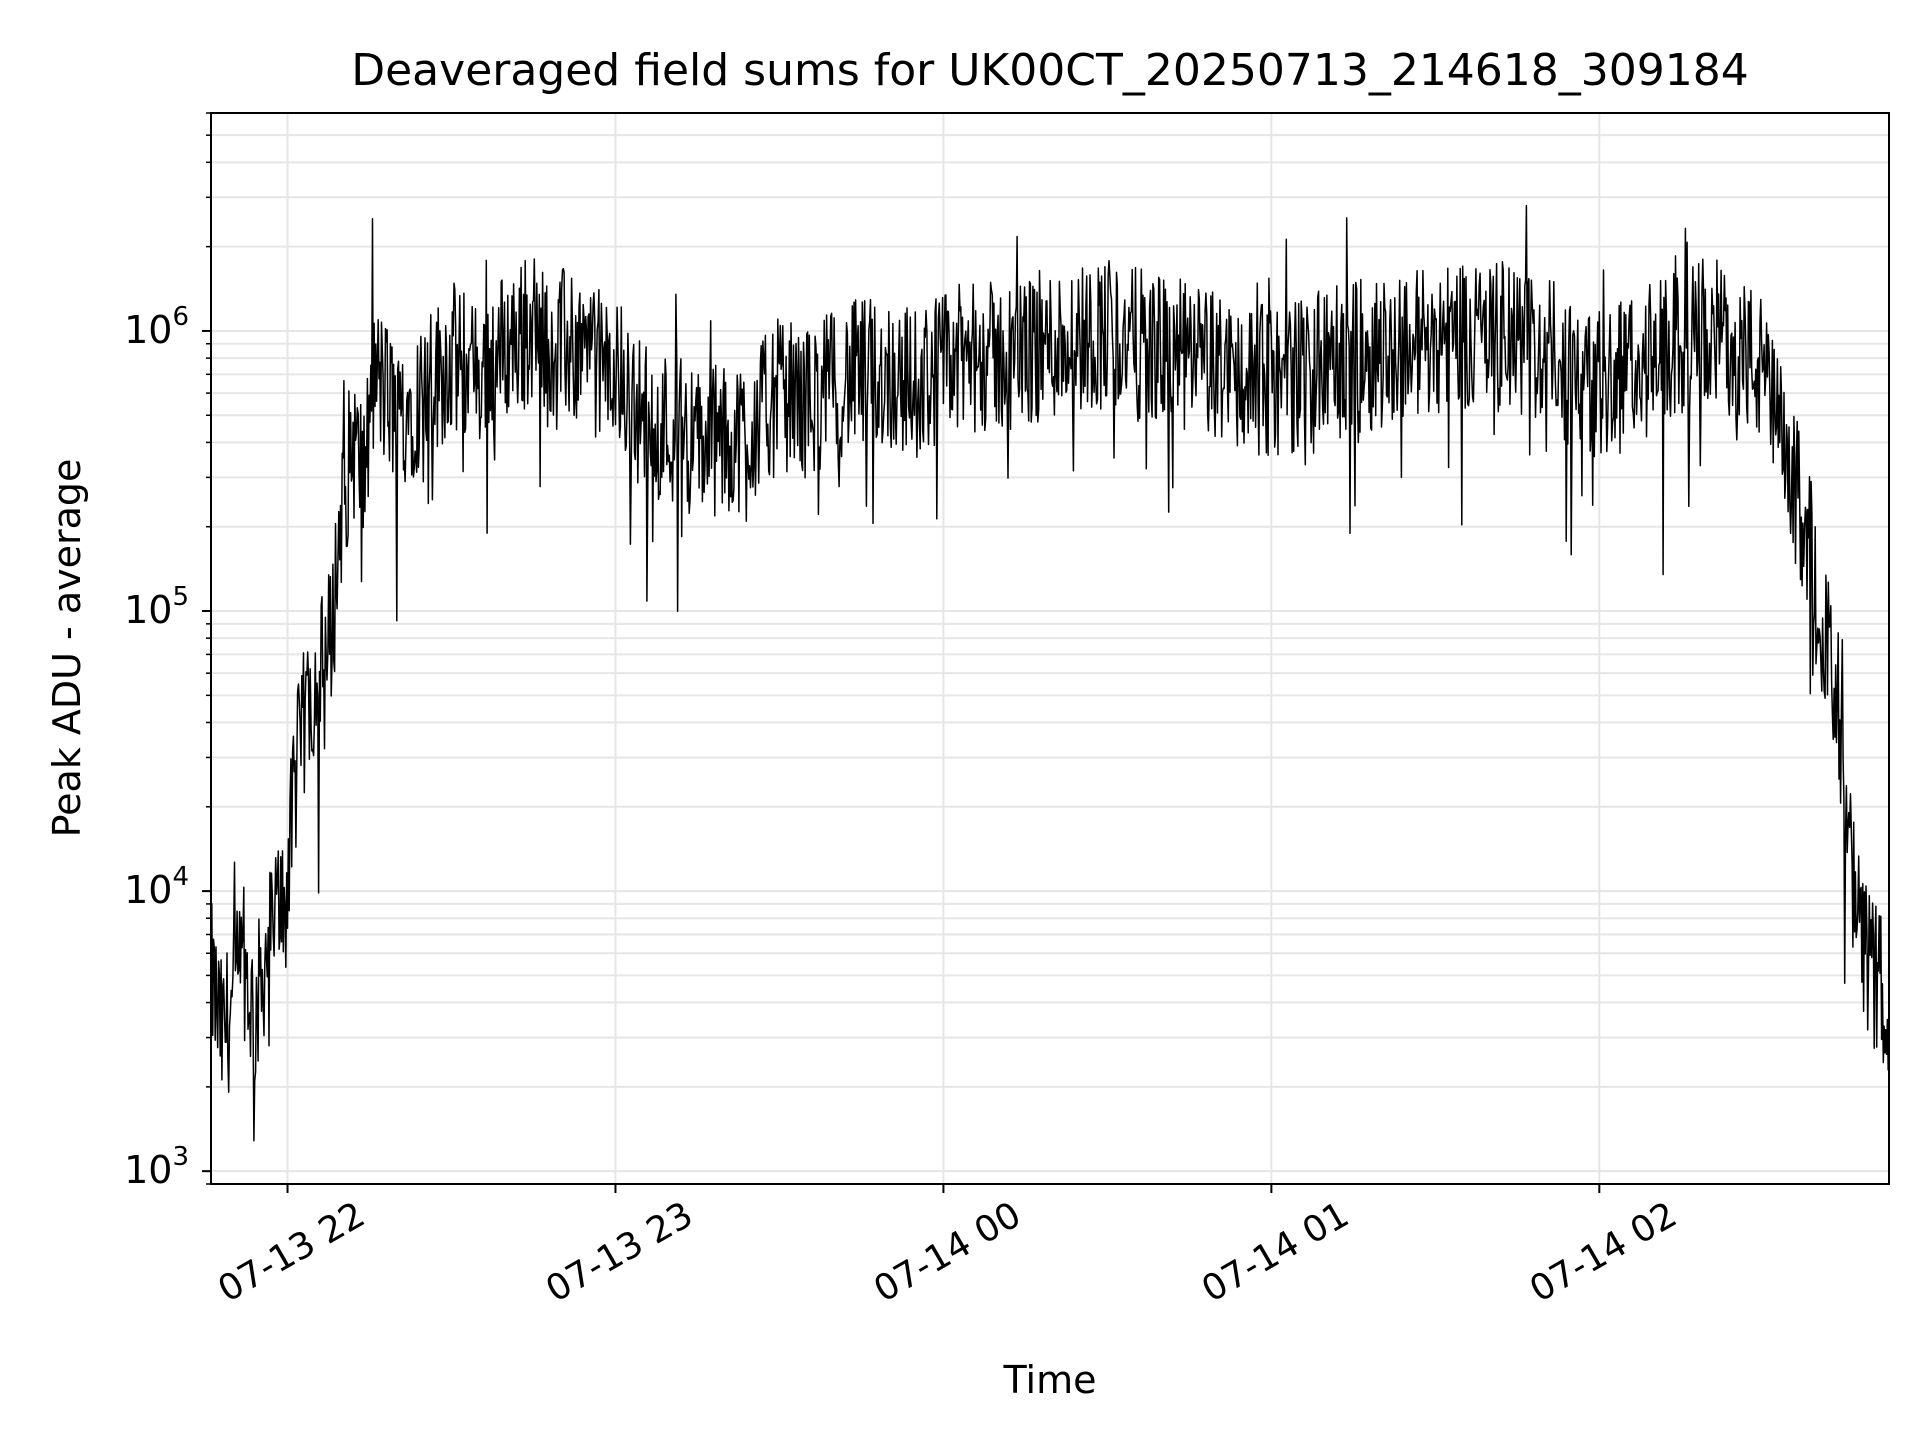 Image resolution: width=1920 pixels, height=1445 pixels. What do you see at coordinates (156, 1167) in the screenshot?
I see `y-tick-label: 10³` at bounding box center [156, 1167].